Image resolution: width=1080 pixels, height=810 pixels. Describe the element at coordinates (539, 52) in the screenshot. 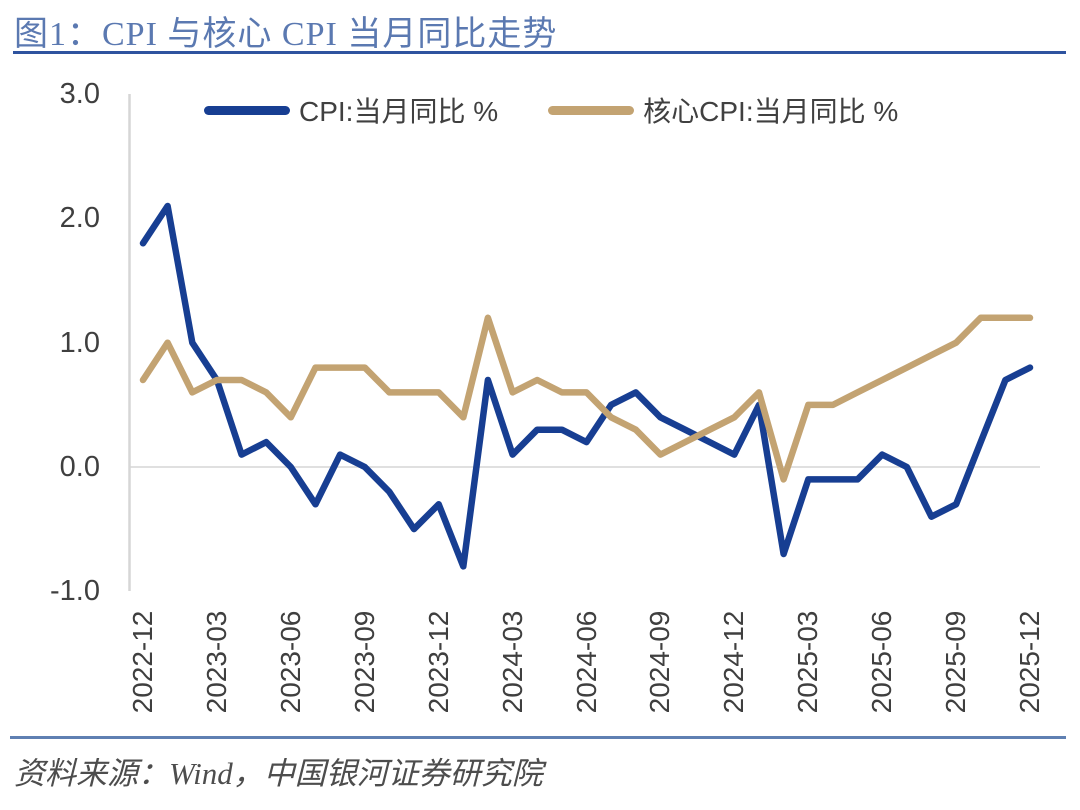

I see `title-underline-rule` at that location.